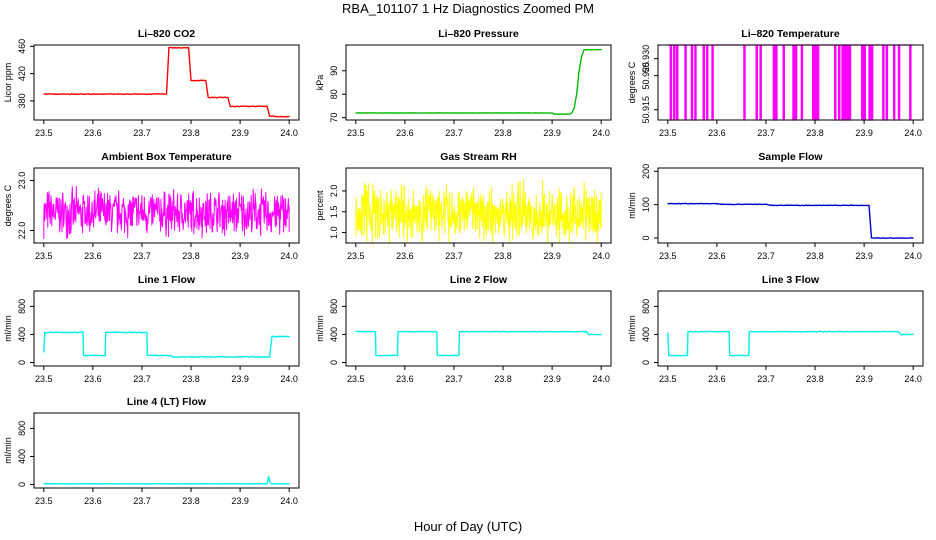 This screenshot has height=540, width=936. Describe the element at coordinates (22, 46) in the screenshot. I see `y-tick-label: 460` at that location.